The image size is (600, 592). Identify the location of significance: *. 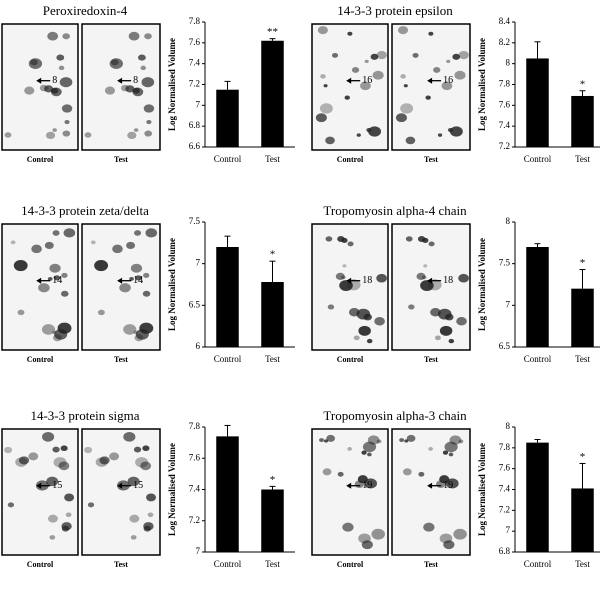
(273, 480).